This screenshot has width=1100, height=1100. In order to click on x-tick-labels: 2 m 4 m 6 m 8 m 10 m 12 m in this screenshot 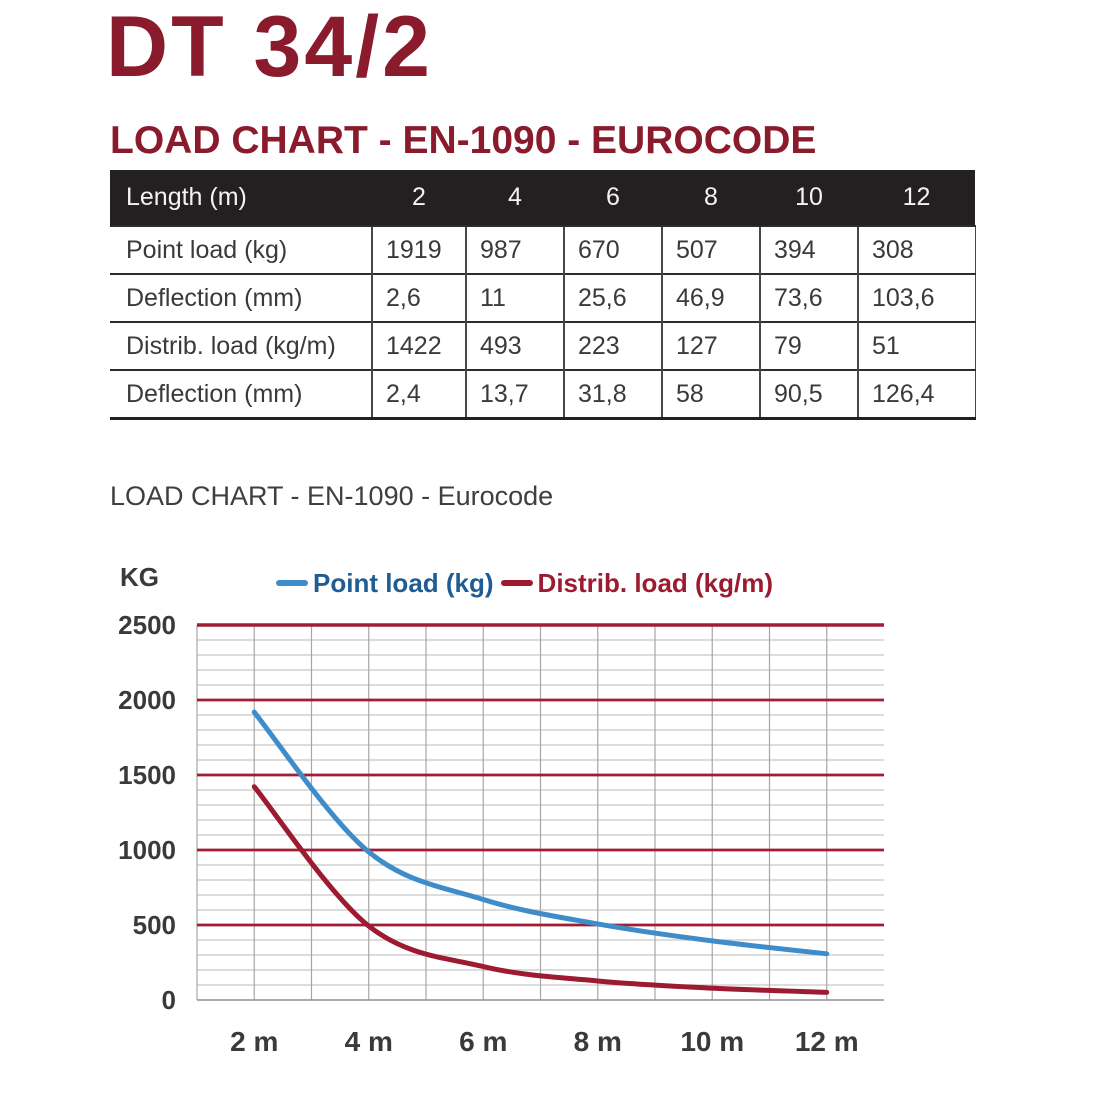, I will do `click(544, 1041)`.